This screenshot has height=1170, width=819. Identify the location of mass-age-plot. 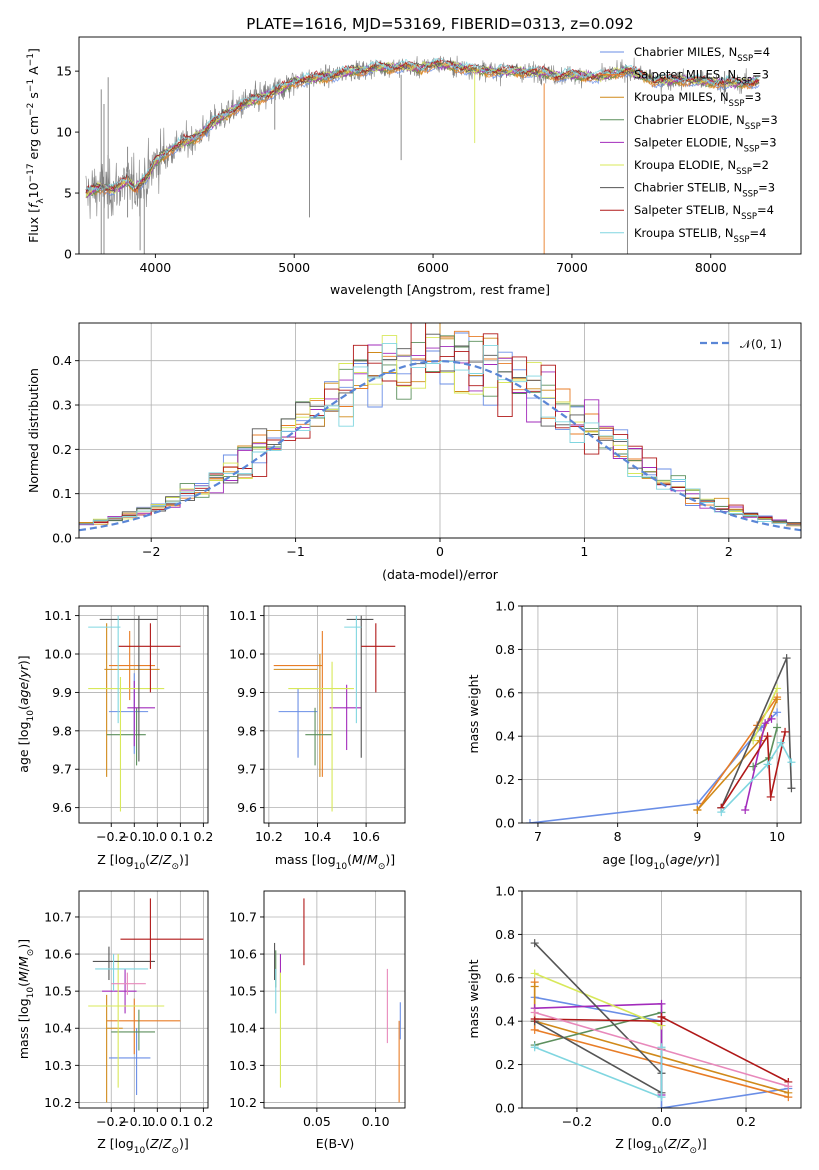
(334, 713).